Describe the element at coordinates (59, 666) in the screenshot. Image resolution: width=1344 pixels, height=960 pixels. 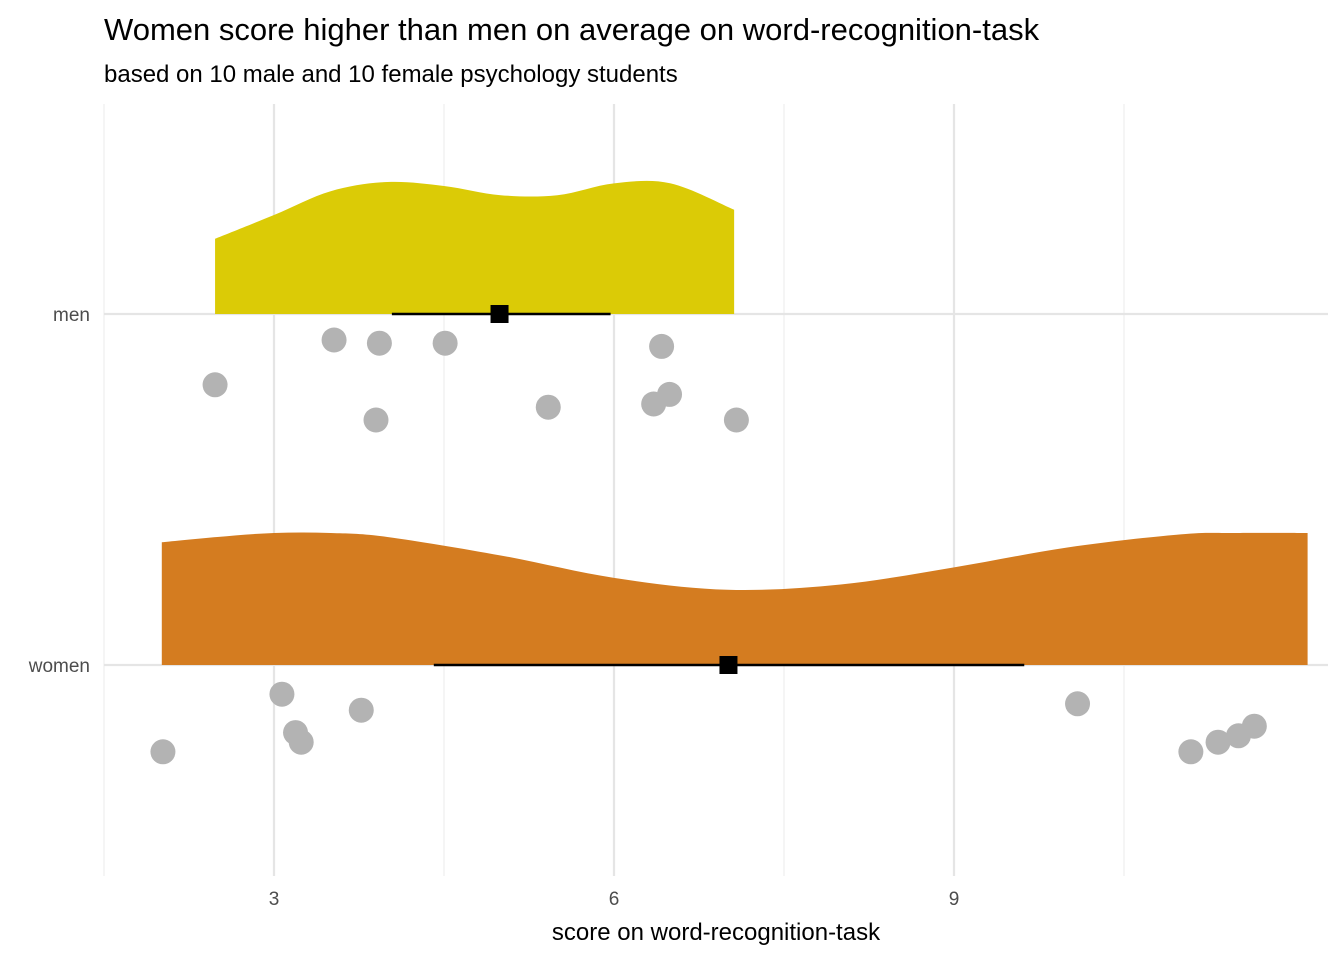
I see `y-tick-label-women: women` at that location.